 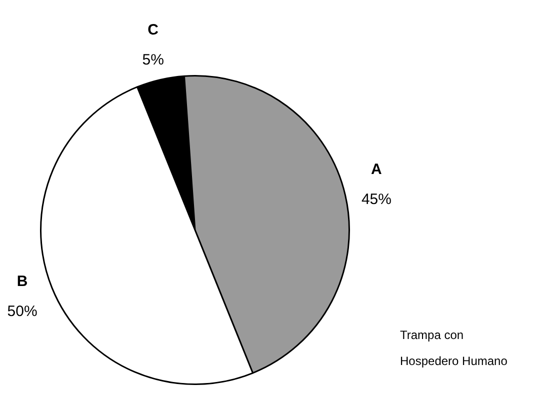 I want to click on data-label: 5%, so click(x=153, y=60).